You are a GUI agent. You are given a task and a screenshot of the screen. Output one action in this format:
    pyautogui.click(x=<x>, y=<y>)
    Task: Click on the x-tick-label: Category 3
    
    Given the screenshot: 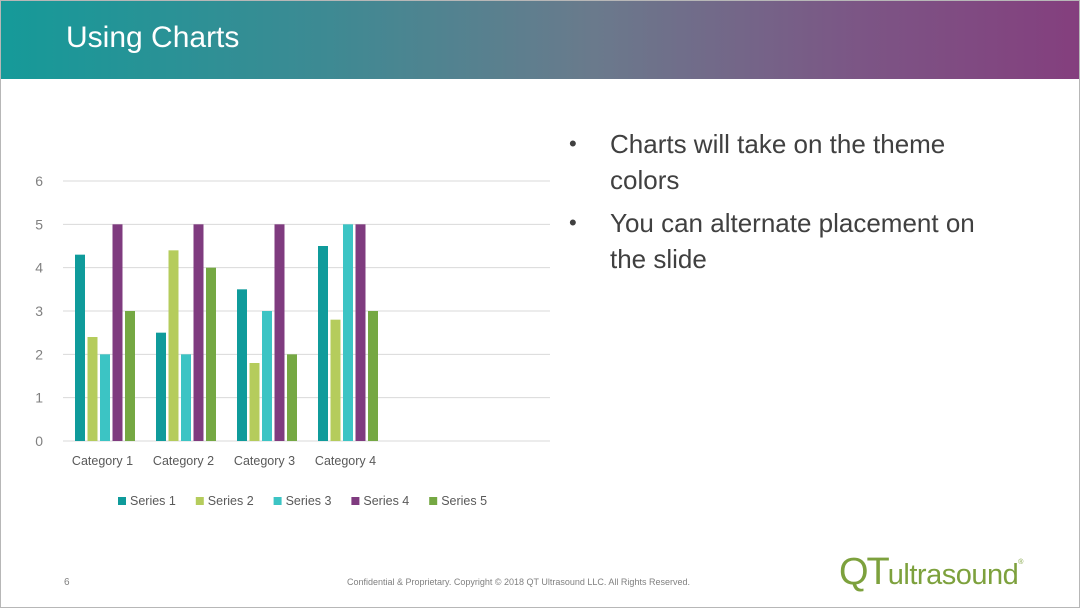 What is the action you would take?
    pyautogui.click(x=264, y=461)
    